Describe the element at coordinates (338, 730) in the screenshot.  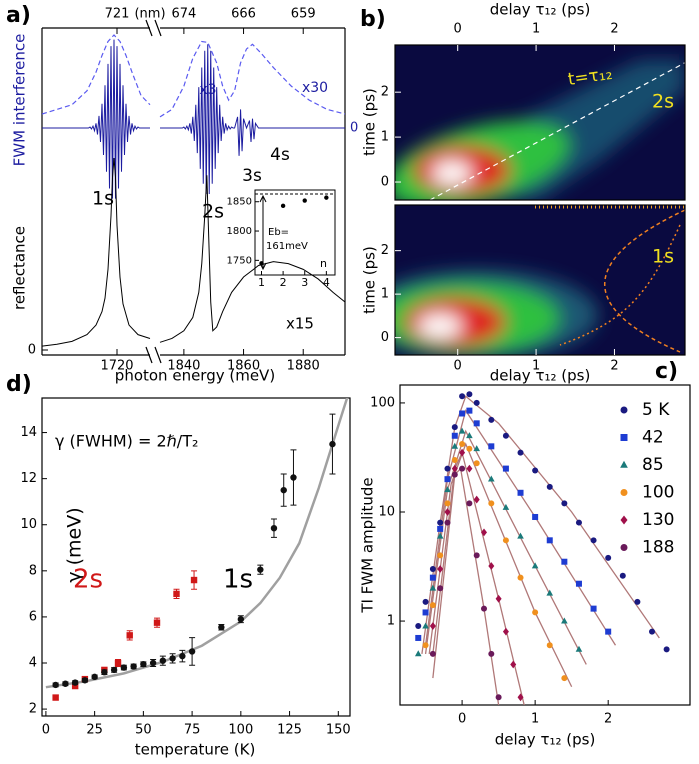
I see `x-tick-label: 150` at that location.